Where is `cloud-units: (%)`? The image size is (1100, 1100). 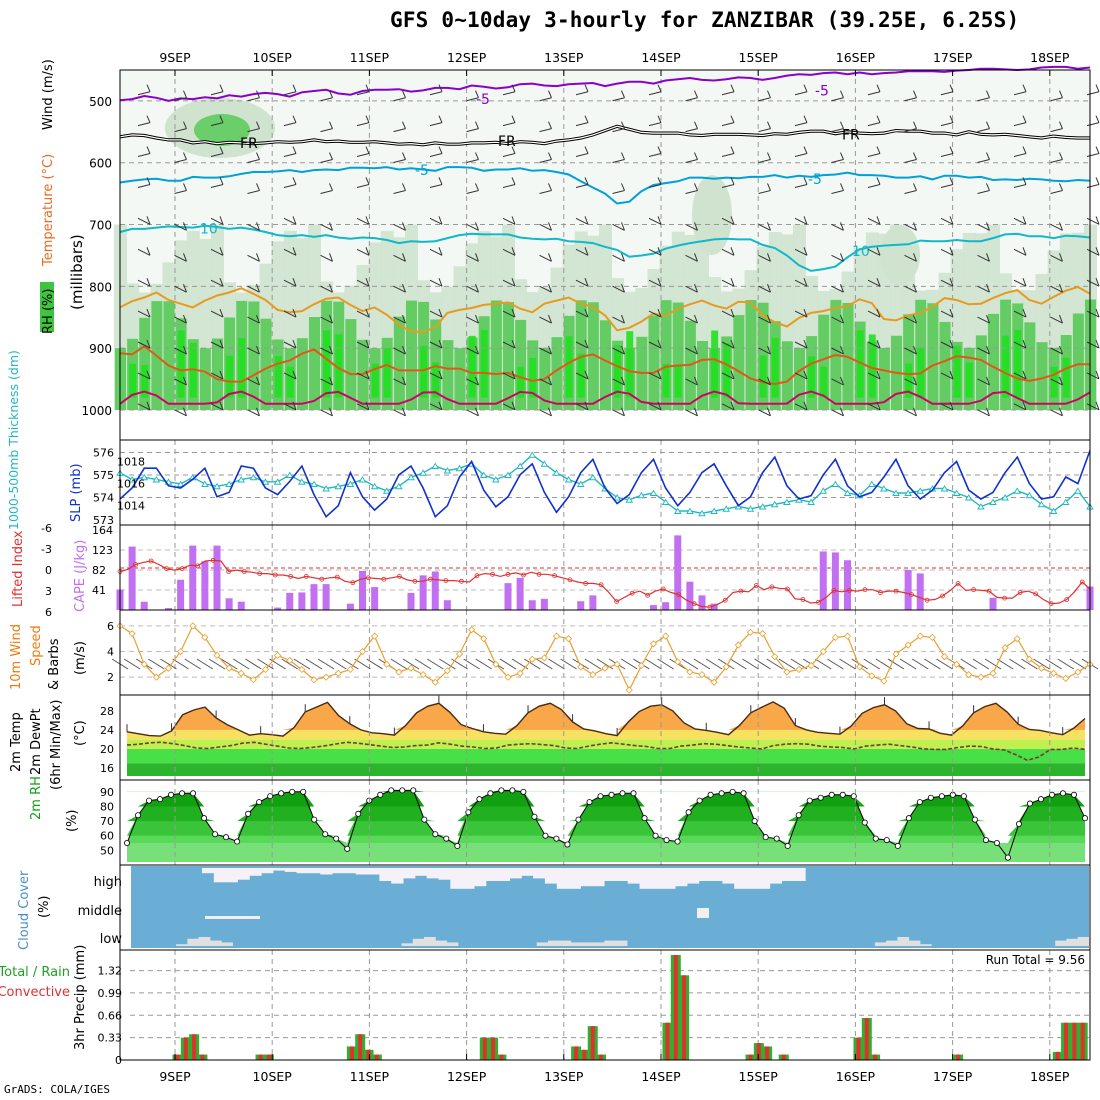 cloud-units: (%) is located at coordinates (44, 907).